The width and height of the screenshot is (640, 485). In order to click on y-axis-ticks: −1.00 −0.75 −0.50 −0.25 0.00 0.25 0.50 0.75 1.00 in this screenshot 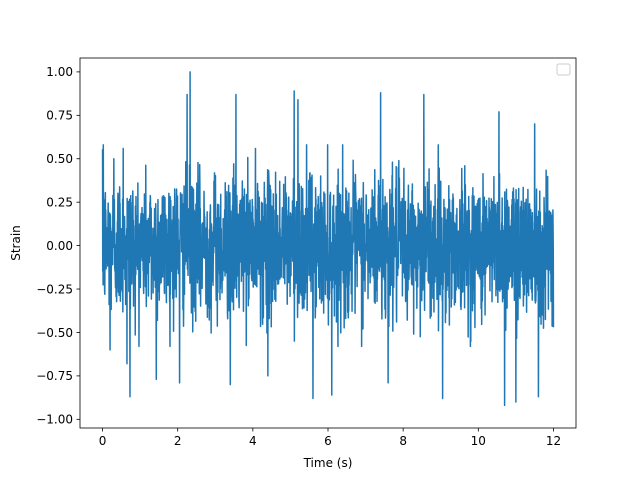, I will do `click(58, 246)`.